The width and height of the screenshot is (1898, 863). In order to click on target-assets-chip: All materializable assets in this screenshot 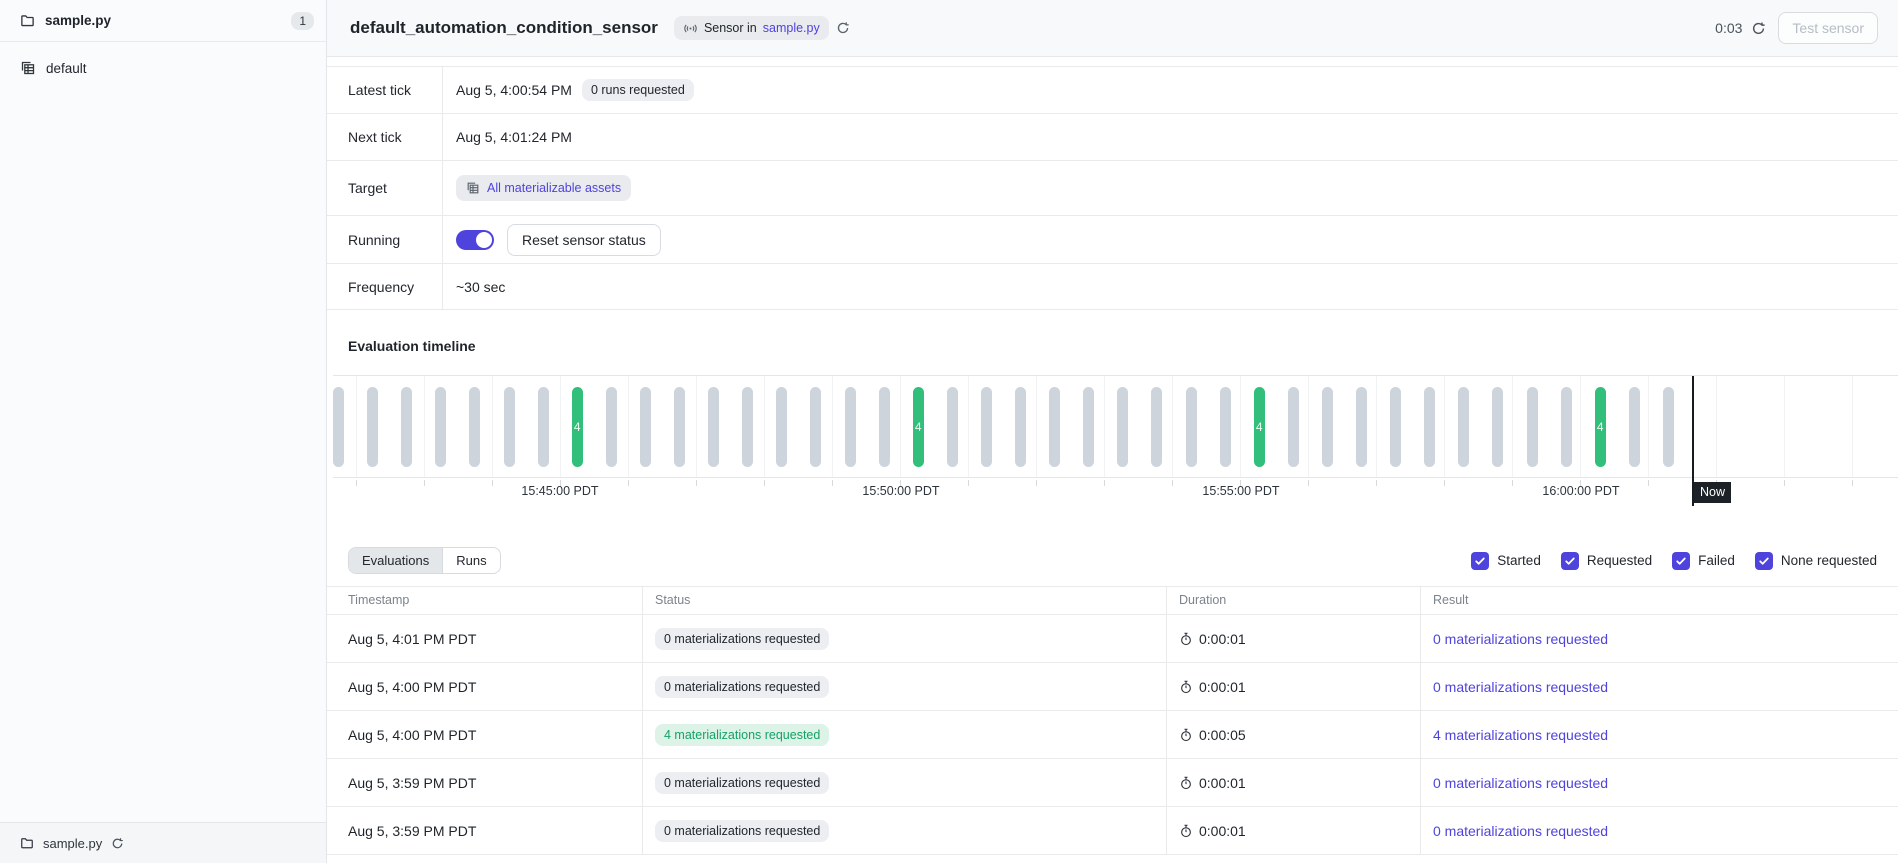, I will do `click(544, 188)`.